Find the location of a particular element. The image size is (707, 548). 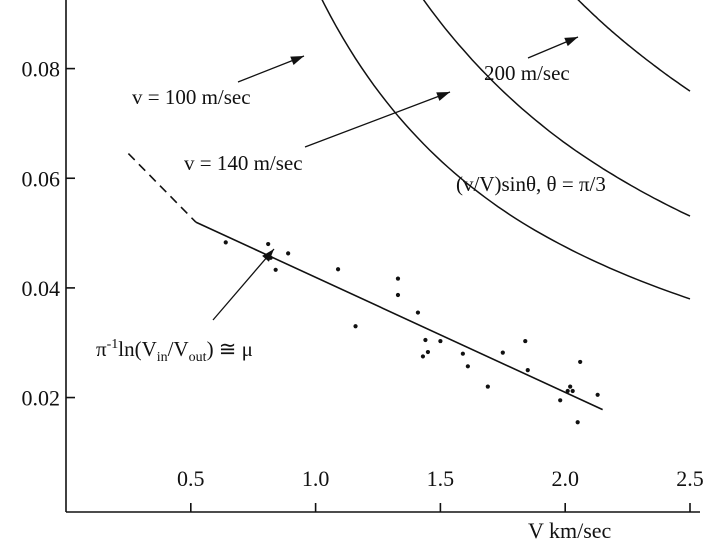

y-tick-label: 0.04 is located at coordinates (41, 288).